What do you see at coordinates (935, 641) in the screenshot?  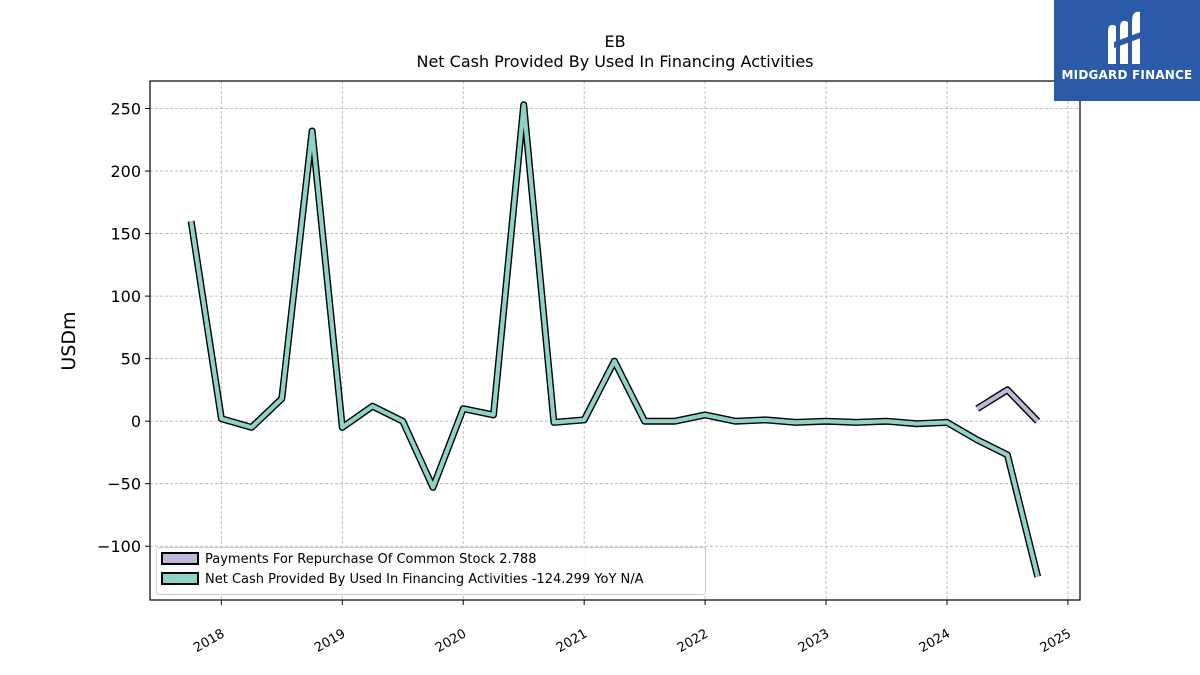 I see `x-tick-label: 2024` at bounding box center [935, 641].